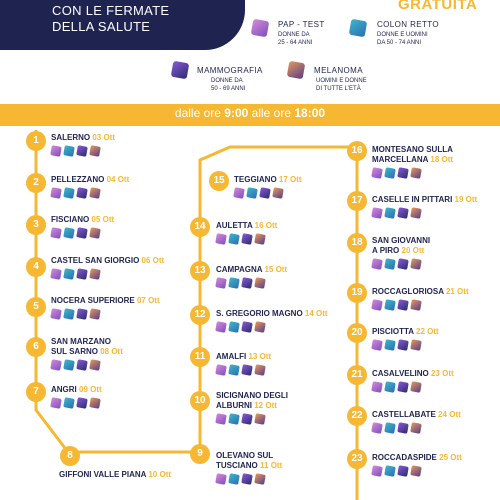 This screenshot has height=500, width=500. I want to click on legend-colon-title: COLON RETTO, so click(408, 24).